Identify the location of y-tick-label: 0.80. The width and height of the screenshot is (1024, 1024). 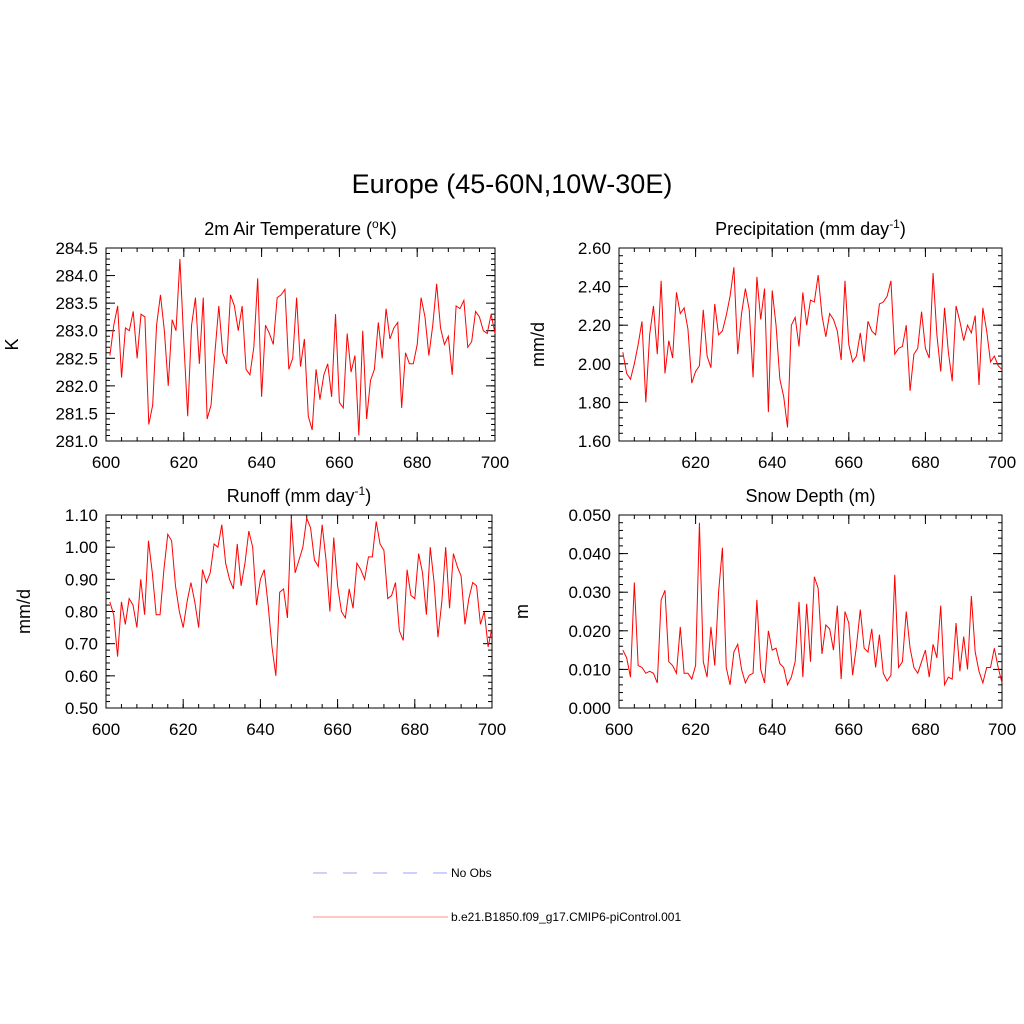
(81, 612).